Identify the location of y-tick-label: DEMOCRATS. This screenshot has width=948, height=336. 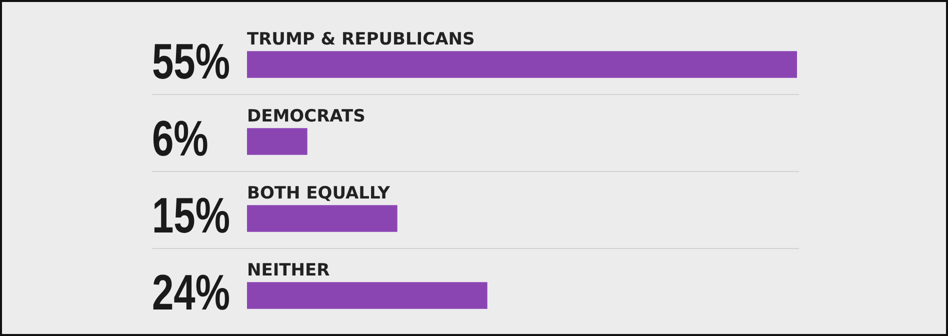
(306, 116).